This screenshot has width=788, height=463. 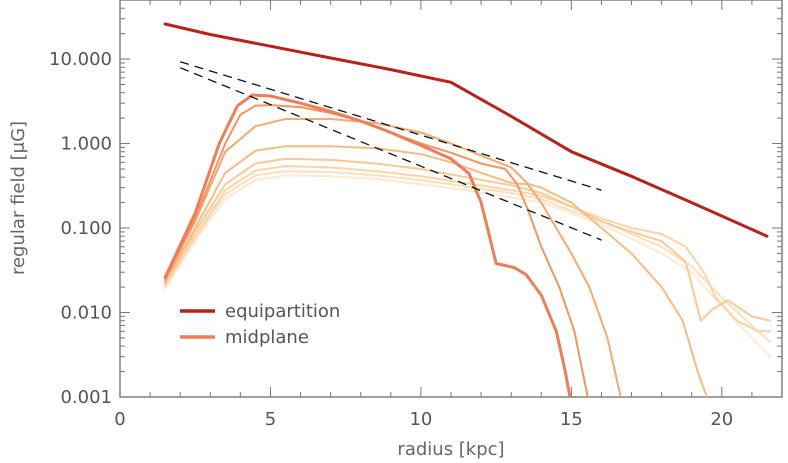 I want to click on y-tick-label: 0.010, so click(x=86, y=313).